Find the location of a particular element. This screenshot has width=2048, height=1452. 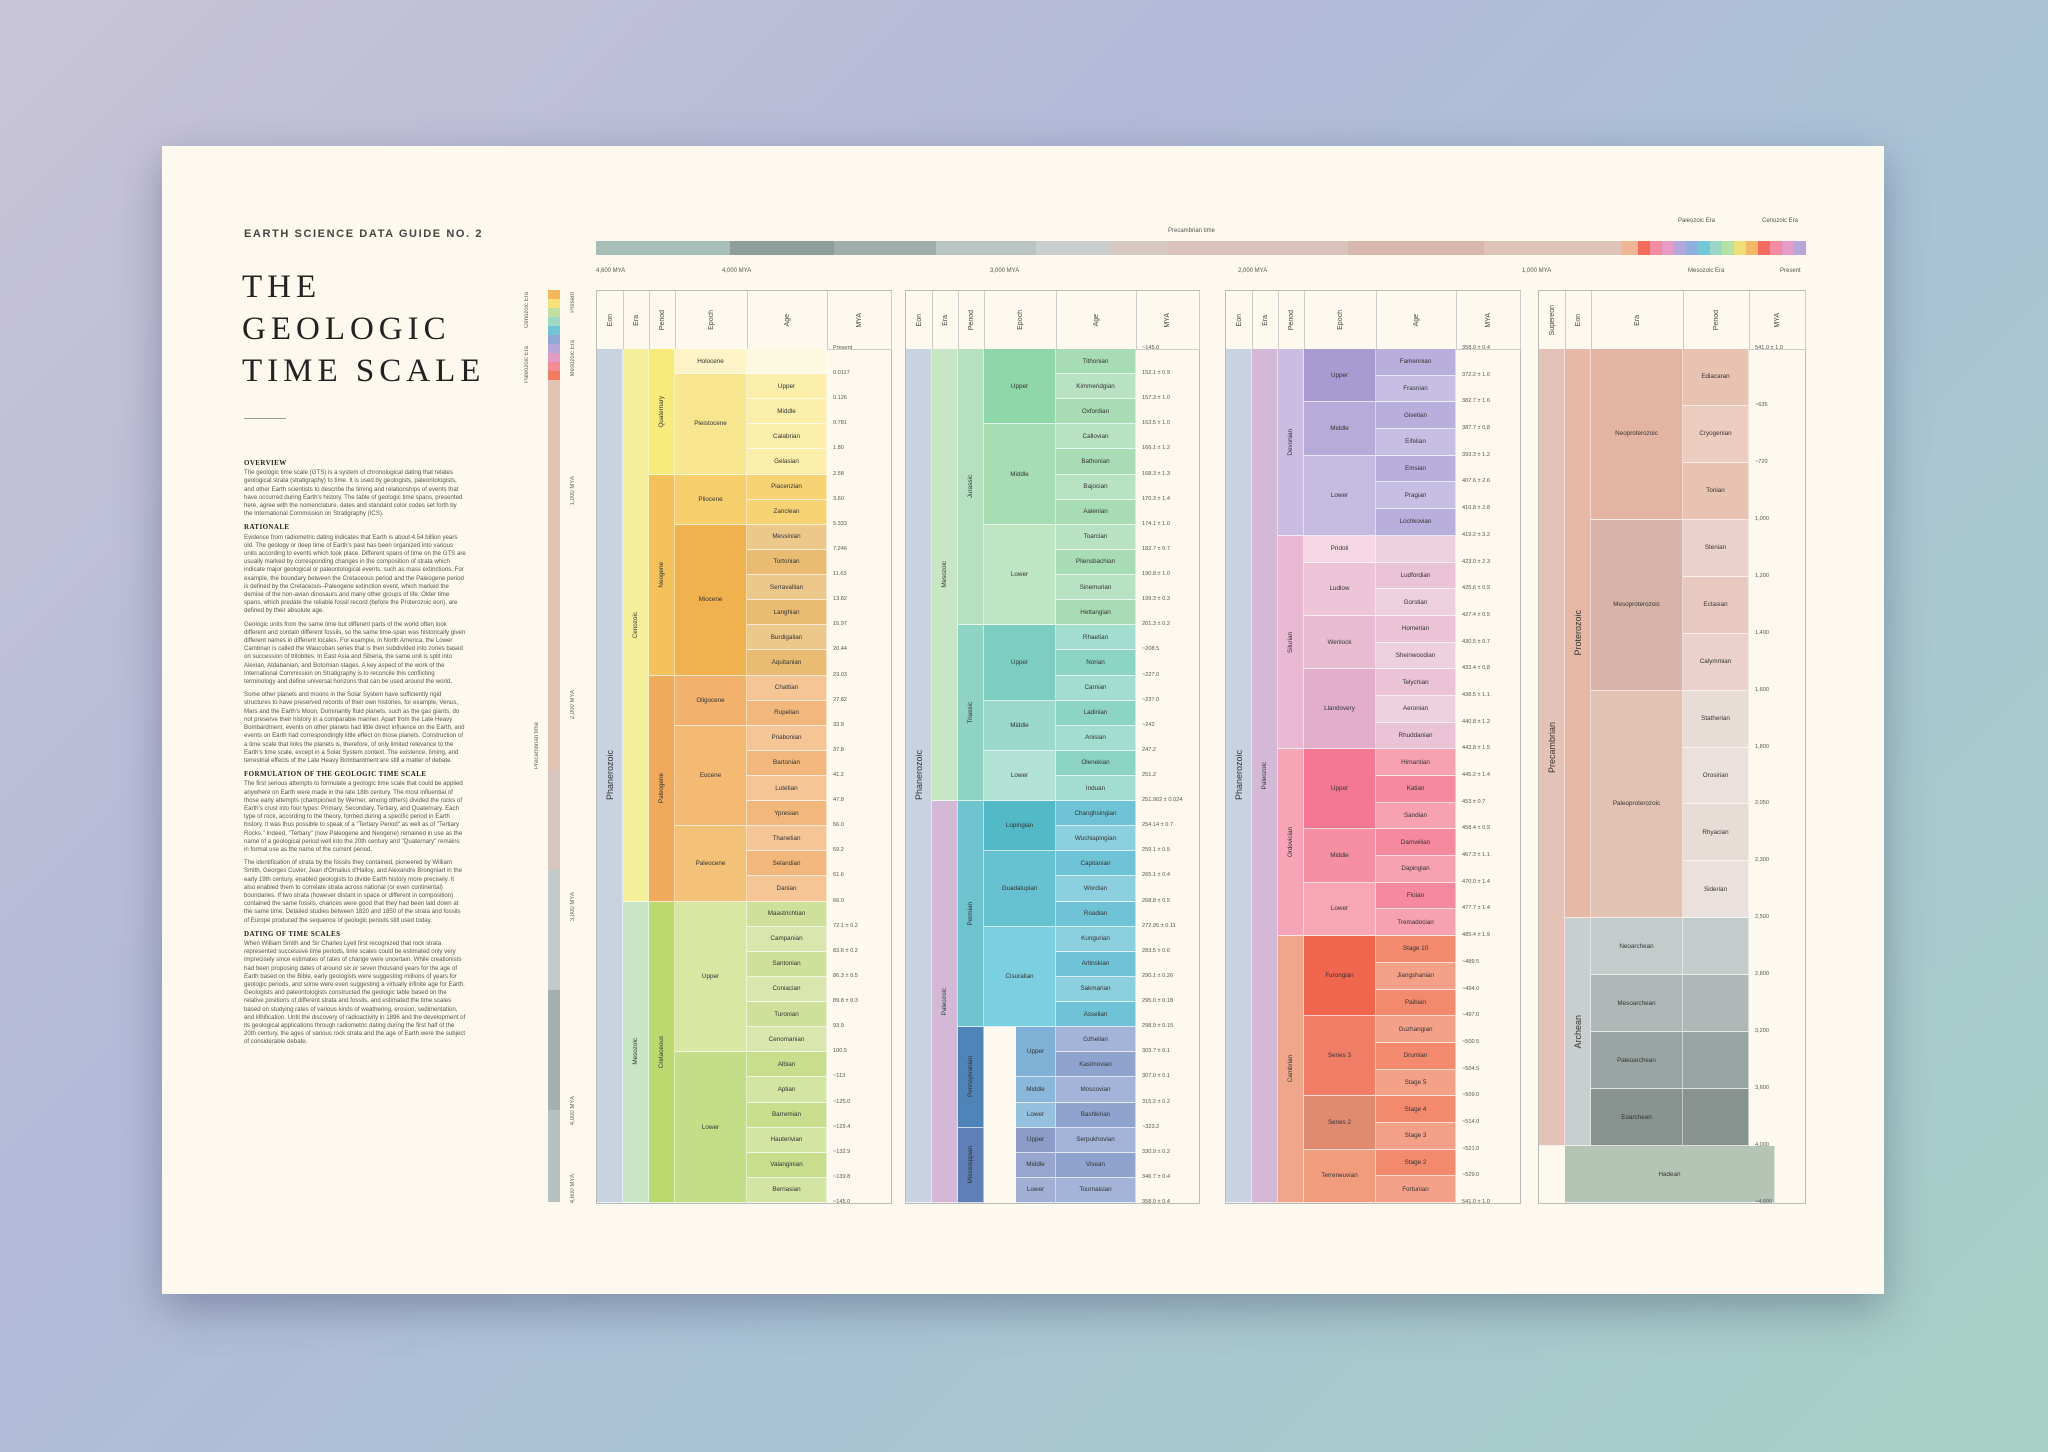

unit-cell: Mesoproterozoic is located at coordinates (1637, 605).